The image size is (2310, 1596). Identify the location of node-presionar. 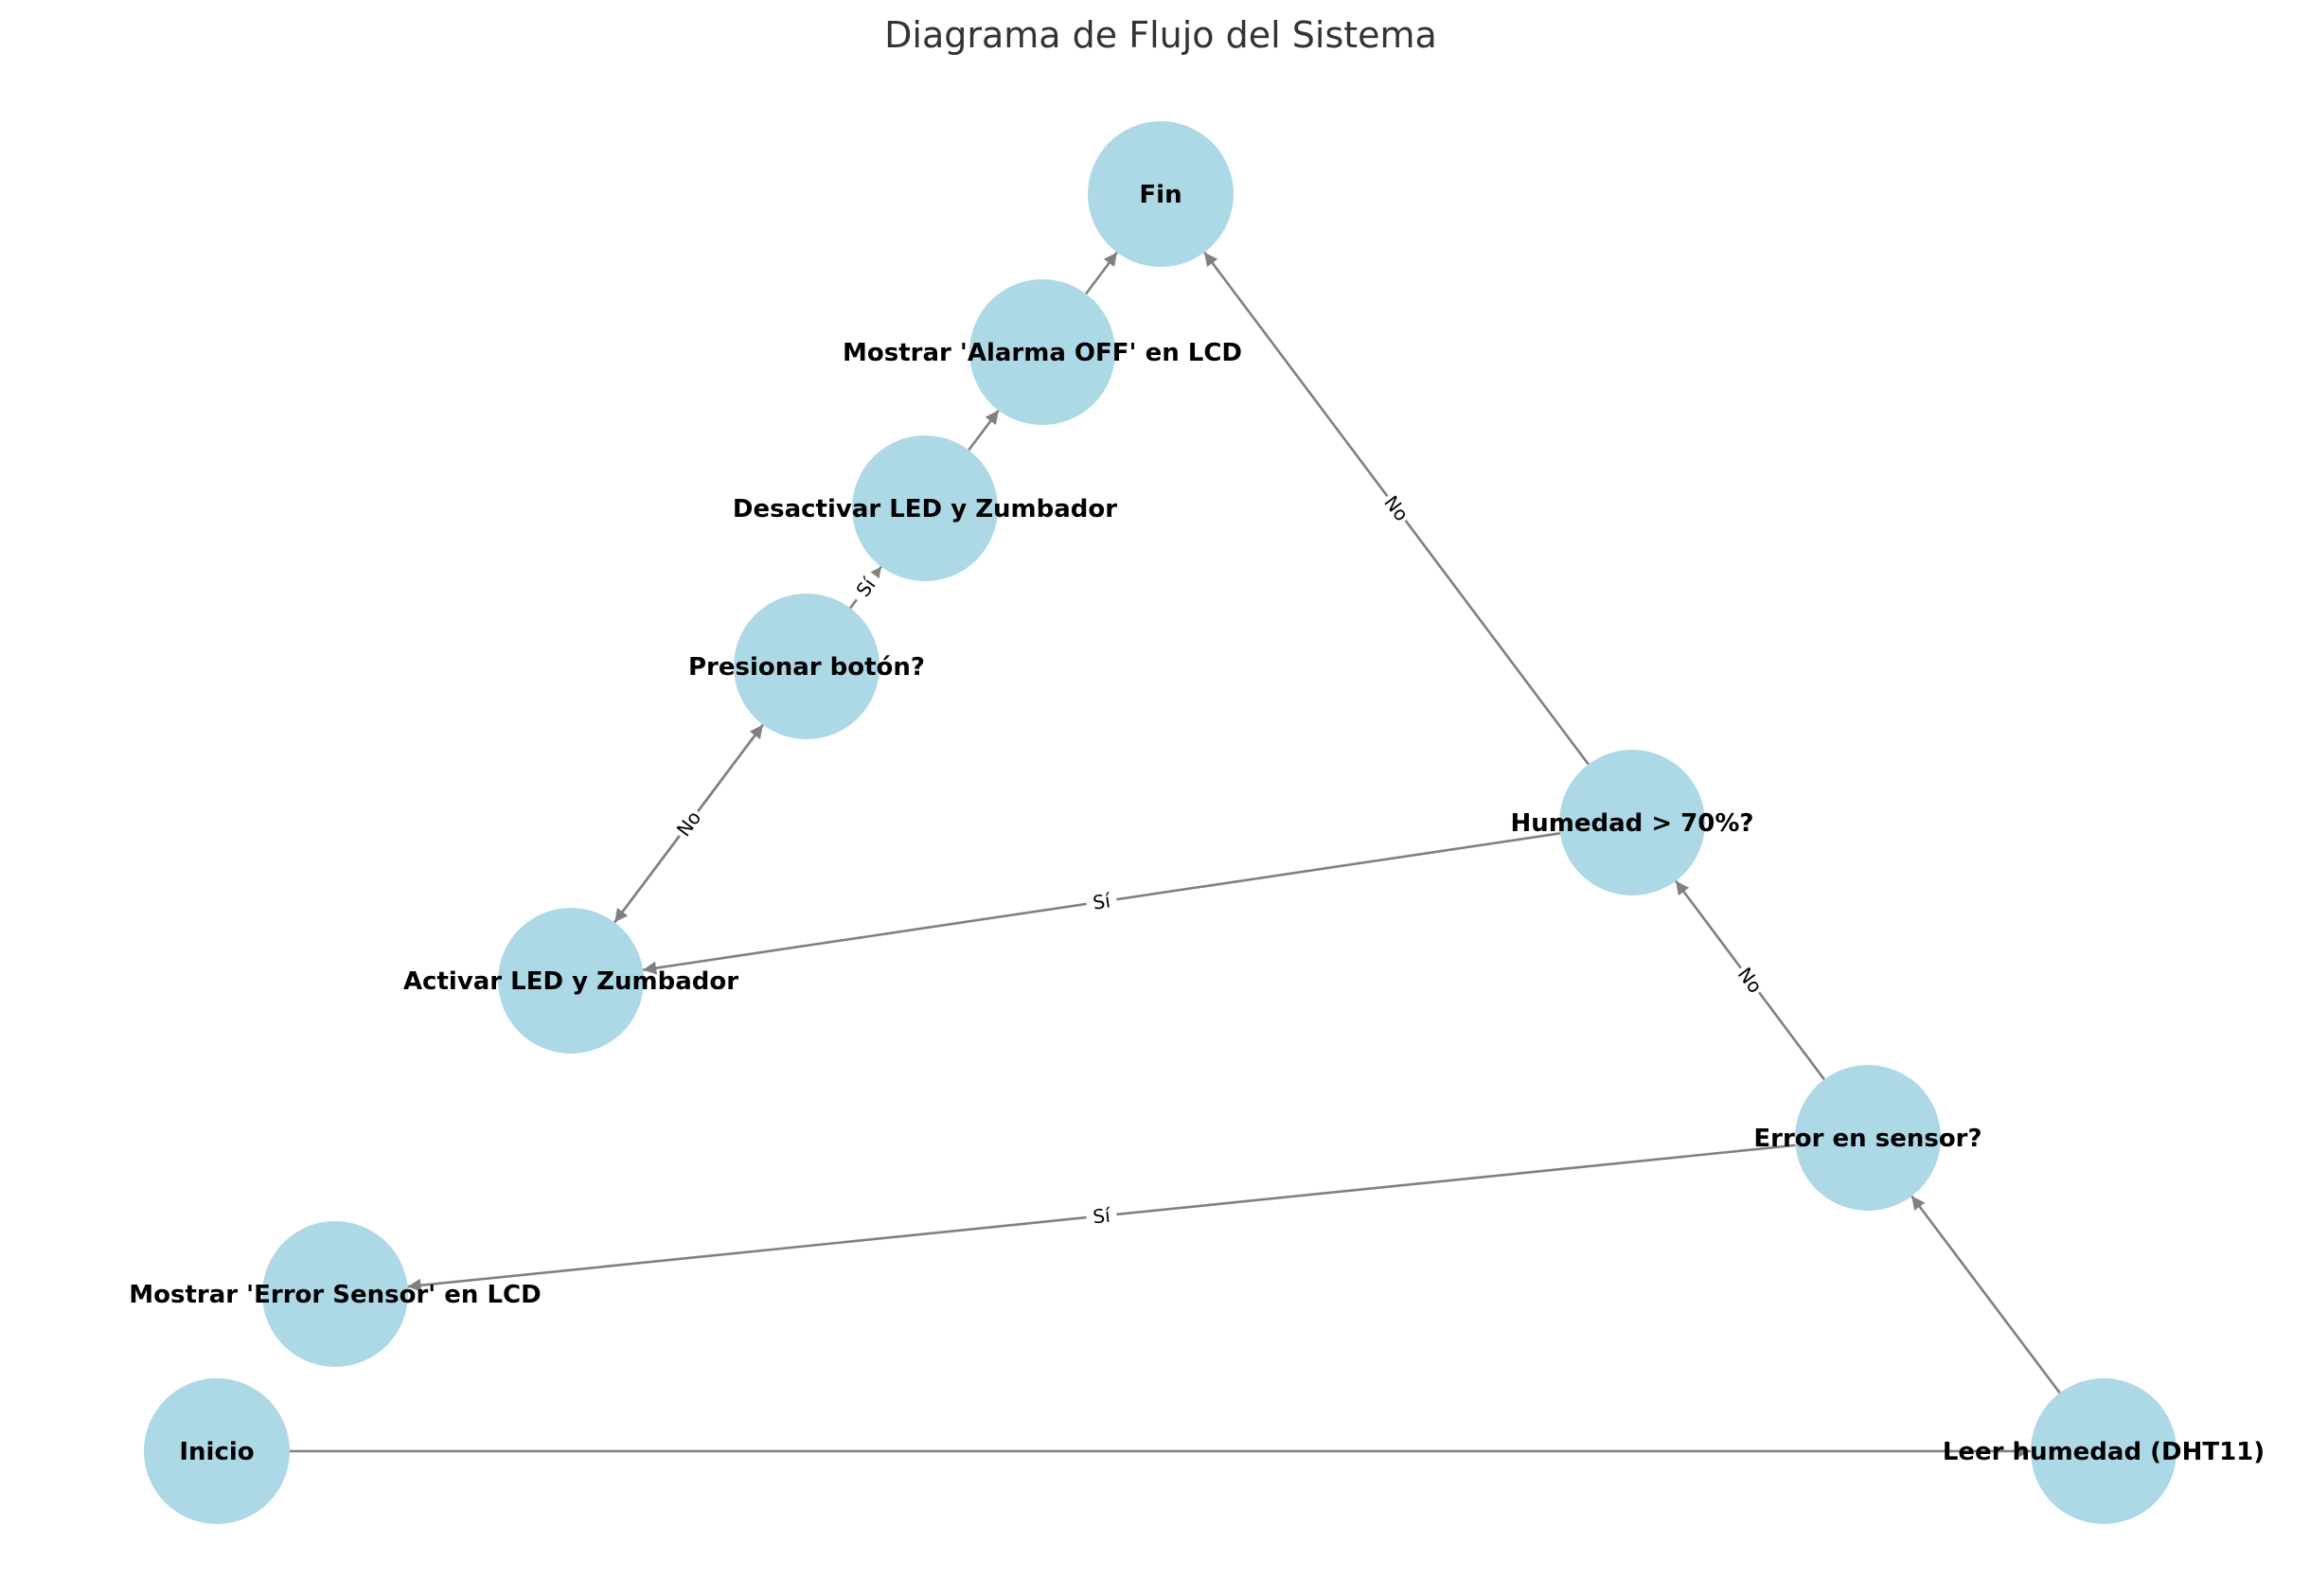
(807, 666).